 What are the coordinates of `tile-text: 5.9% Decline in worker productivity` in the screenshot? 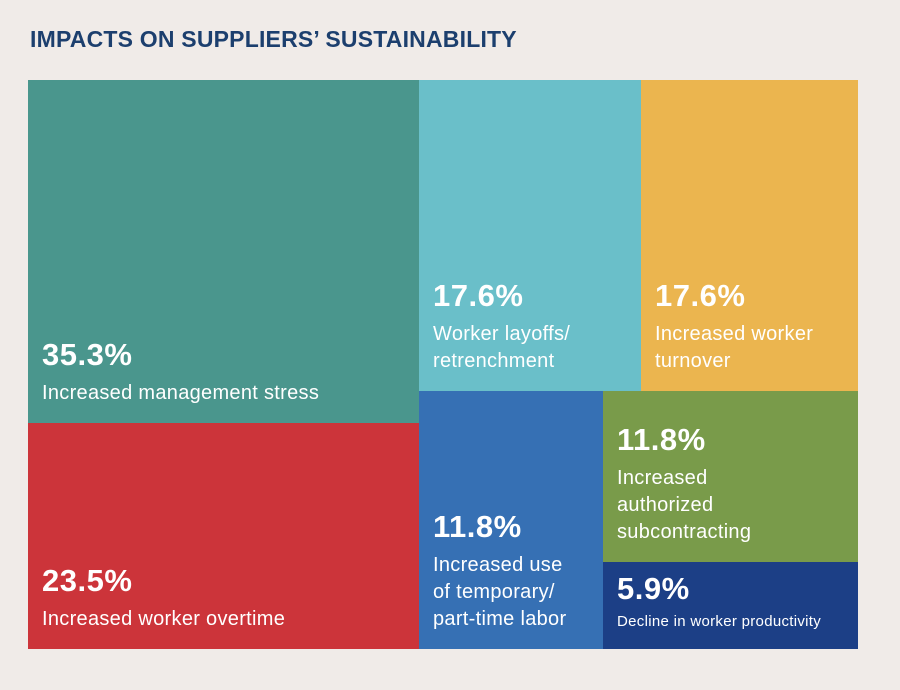 It's located at (732, 602).